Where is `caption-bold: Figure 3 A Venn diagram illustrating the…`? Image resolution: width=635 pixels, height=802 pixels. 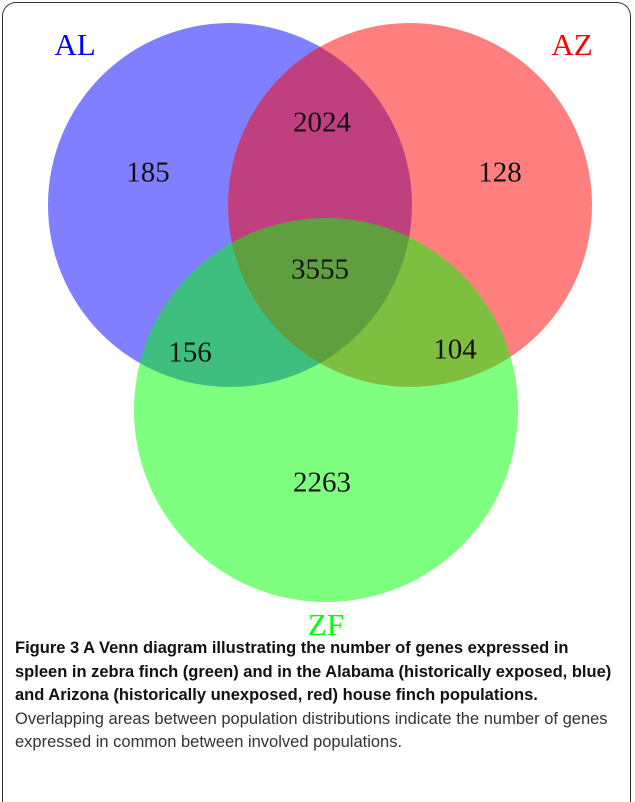 caption-bold: Figure 3 A Venn diagram illustrating the… is located at coordinates (313, 671).